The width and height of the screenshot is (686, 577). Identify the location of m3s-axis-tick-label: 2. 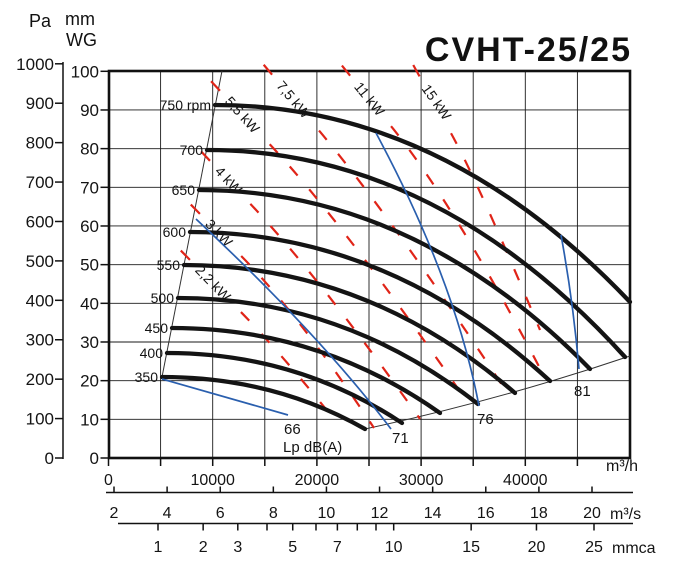
(114, 513).